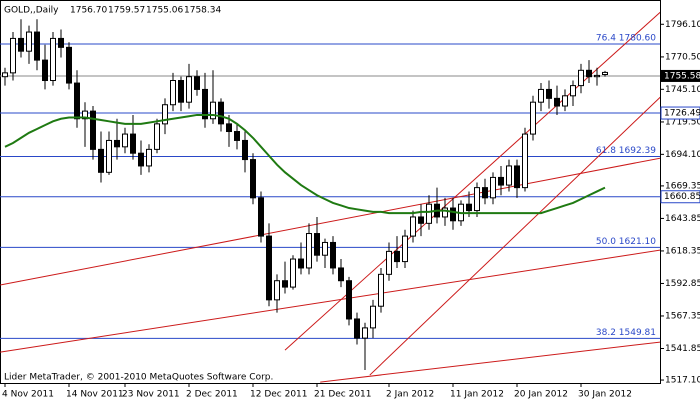  What do you see at coordinates (343, 395) in the screenshot?
I see `x-tick-label: 21 Dec 2011` at bounding box center [343, 395].